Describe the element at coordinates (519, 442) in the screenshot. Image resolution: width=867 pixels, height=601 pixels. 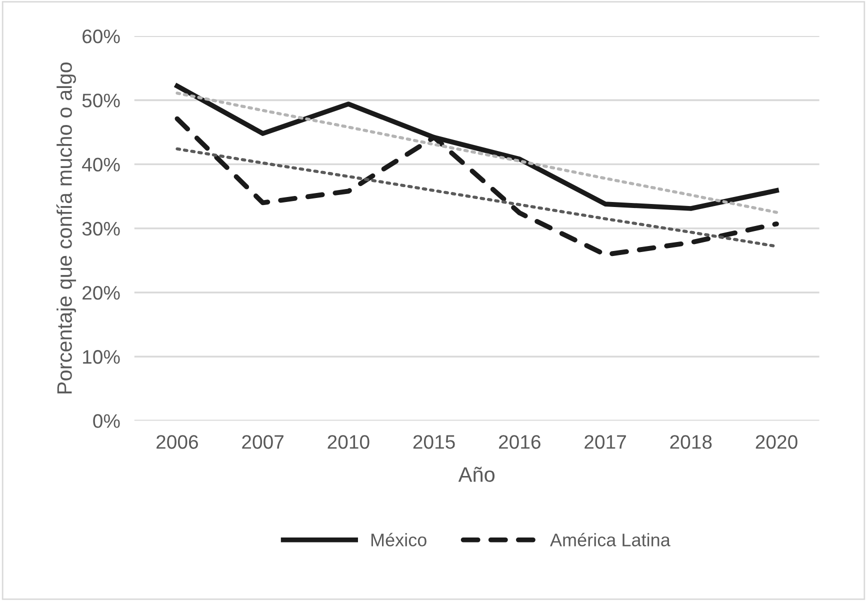
I see `x-tick-label: 2016` at that location.